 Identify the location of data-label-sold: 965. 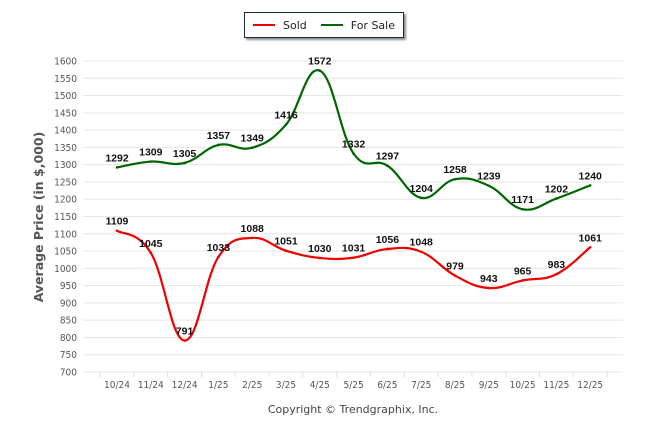
(523, 271).